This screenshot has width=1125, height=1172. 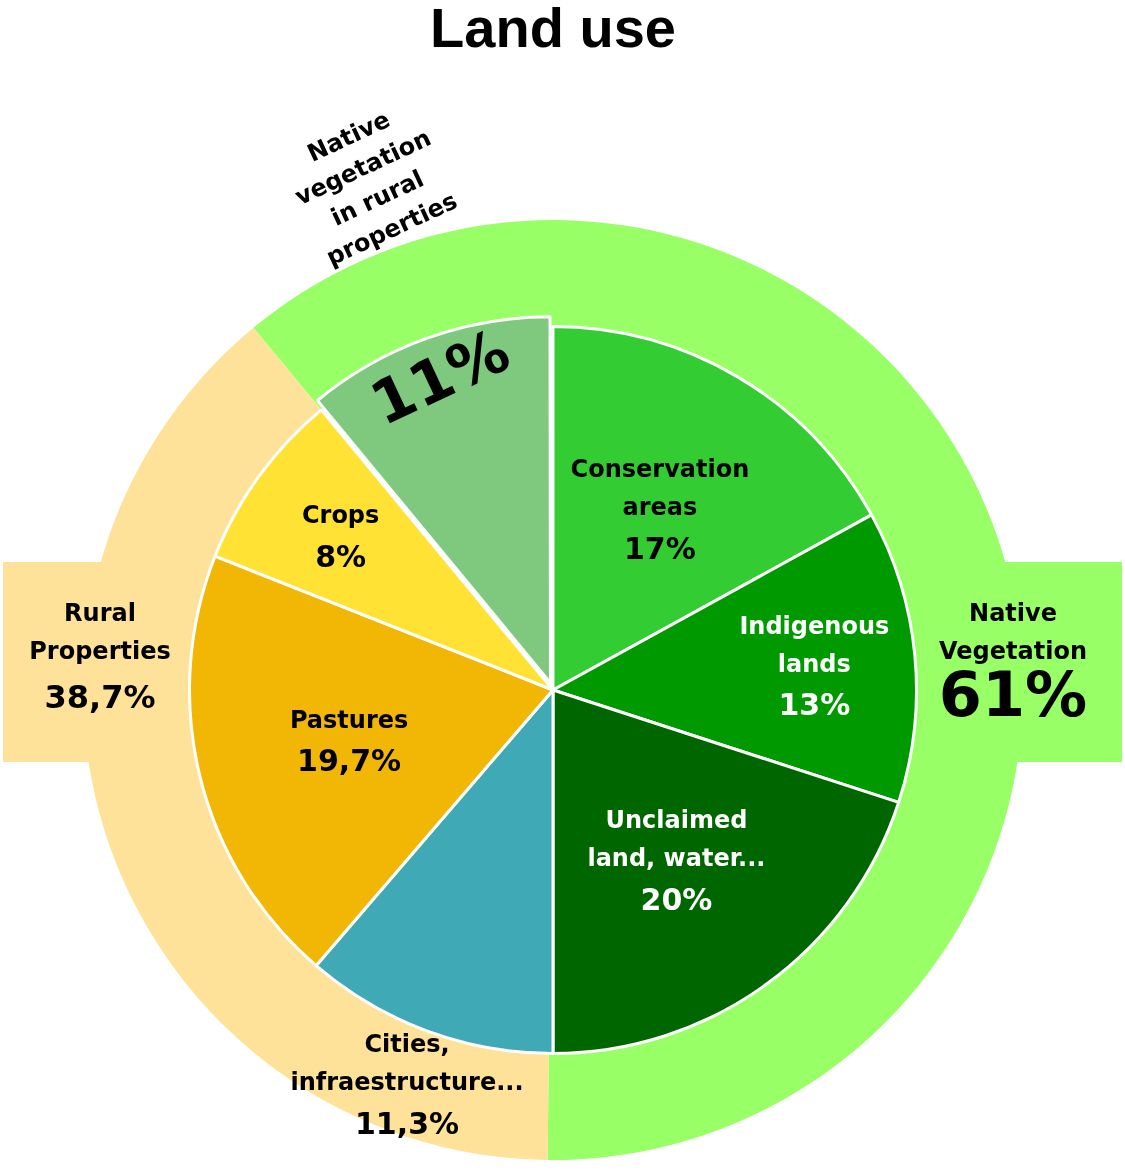 I want to click on data-label: 13%, so click(x=814, y=705).